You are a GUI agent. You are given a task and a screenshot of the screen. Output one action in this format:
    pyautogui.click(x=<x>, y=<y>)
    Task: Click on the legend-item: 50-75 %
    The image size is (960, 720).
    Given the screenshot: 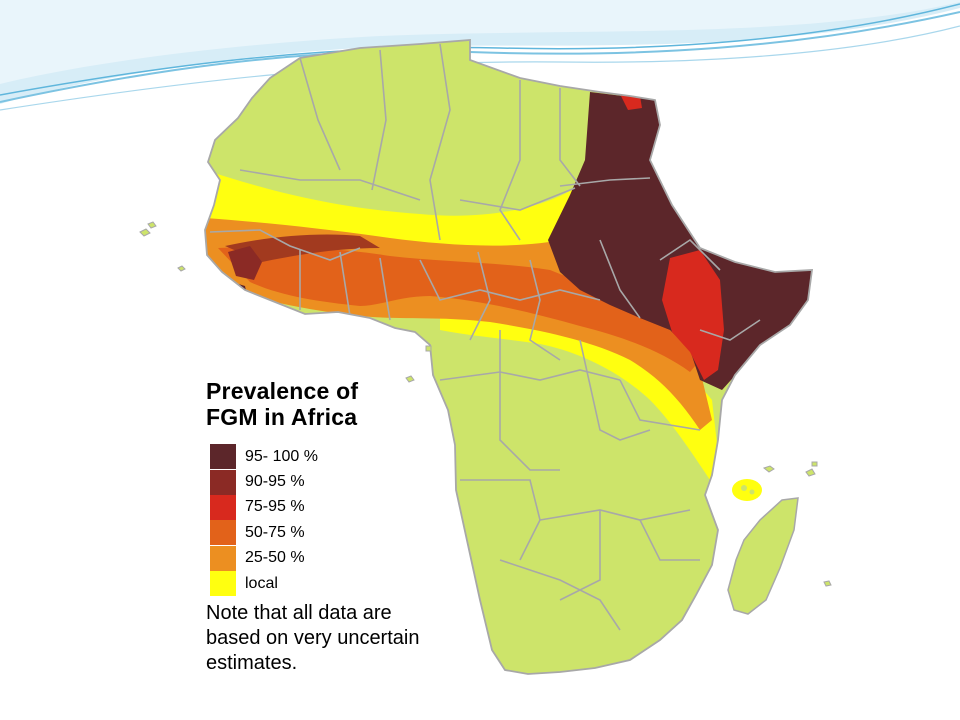 What is the action you would take?
    pyautogui.click(x=328, y=533)
    